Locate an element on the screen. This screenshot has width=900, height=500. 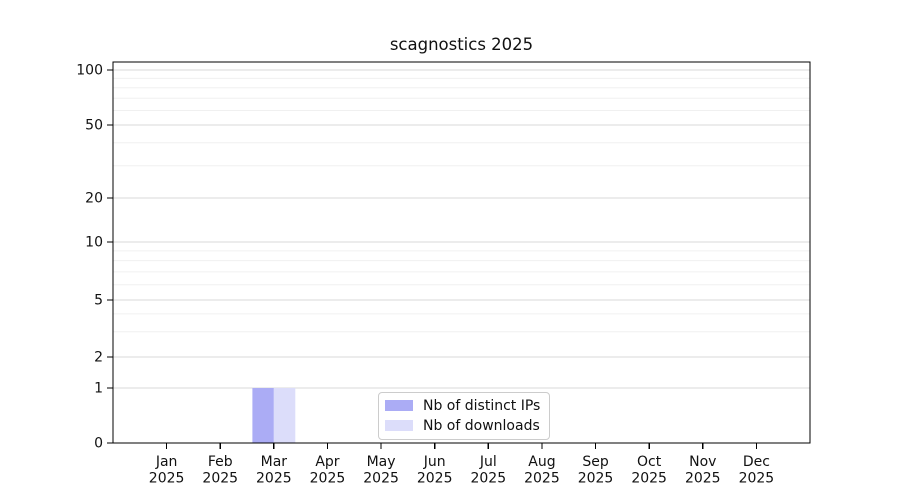
bar-nb-of-downloads-mar is located at coordinates (284, 415).